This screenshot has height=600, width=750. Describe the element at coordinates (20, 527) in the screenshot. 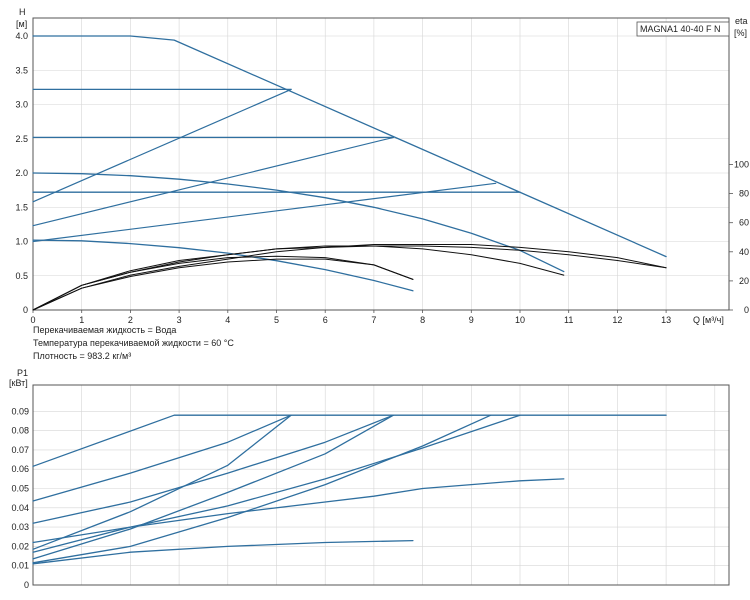

I see `power-y-tick-label: 0.03` at that location.